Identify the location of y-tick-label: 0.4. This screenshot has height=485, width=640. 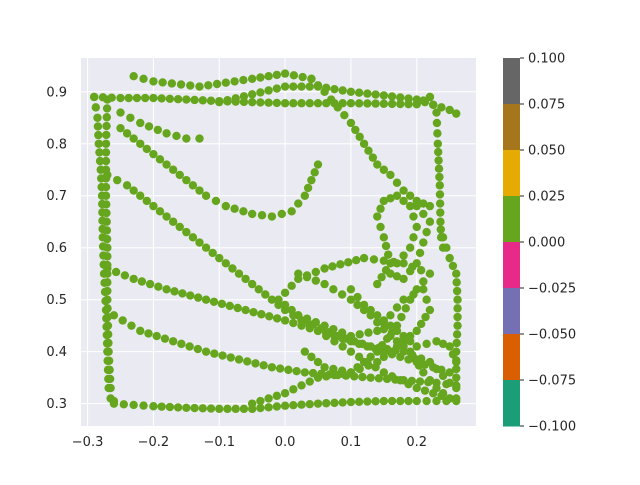
(56, 352).